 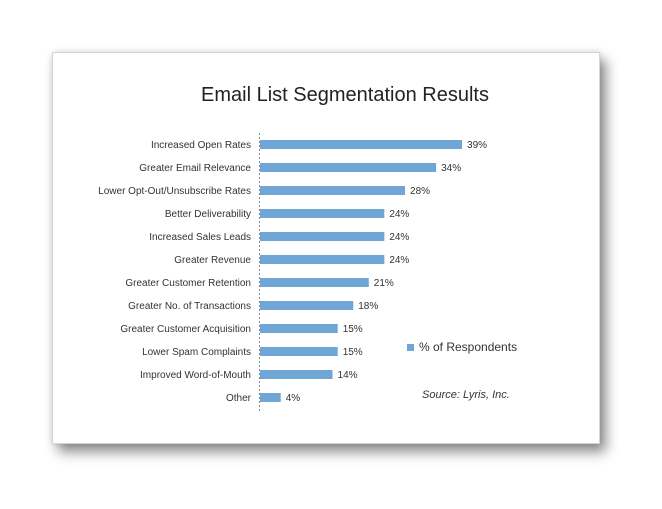 What do you see at coordinates (468, 347) in the screenshot?
I see `legend-label: % of Respondents` at bounding box center [468, 347].